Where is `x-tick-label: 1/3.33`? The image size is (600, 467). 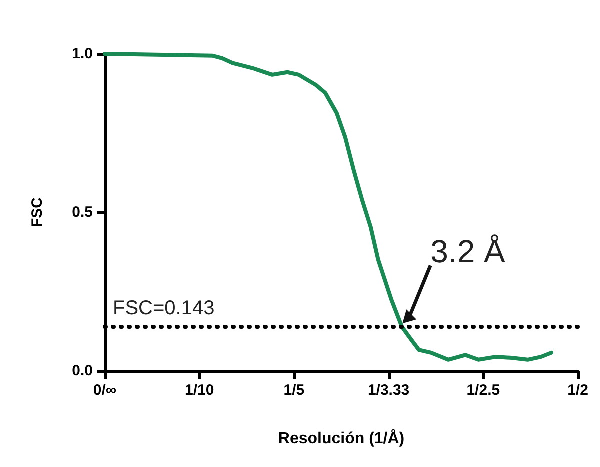
x-tick-label: 1/3.33 is located at coordinates (389, 390).